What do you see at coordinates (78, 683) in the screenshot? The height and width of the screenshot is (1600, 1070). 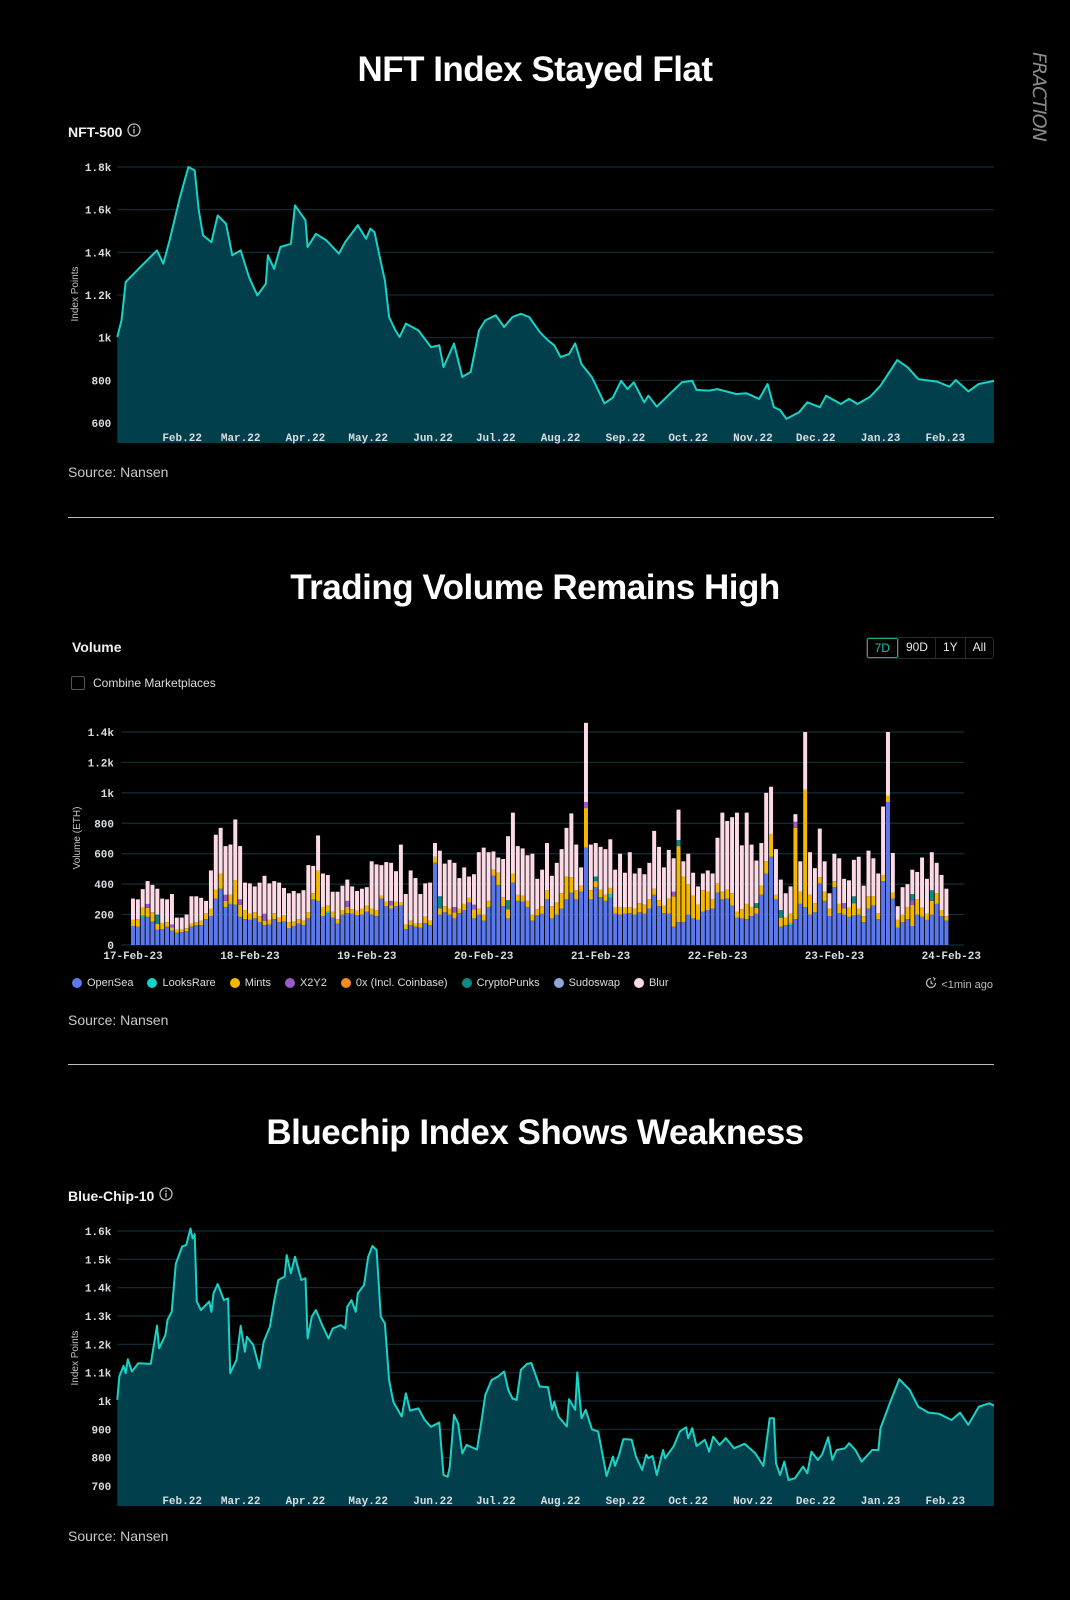 I see `combine-marketplaces-checkbox` at bounding box center [78, 683].